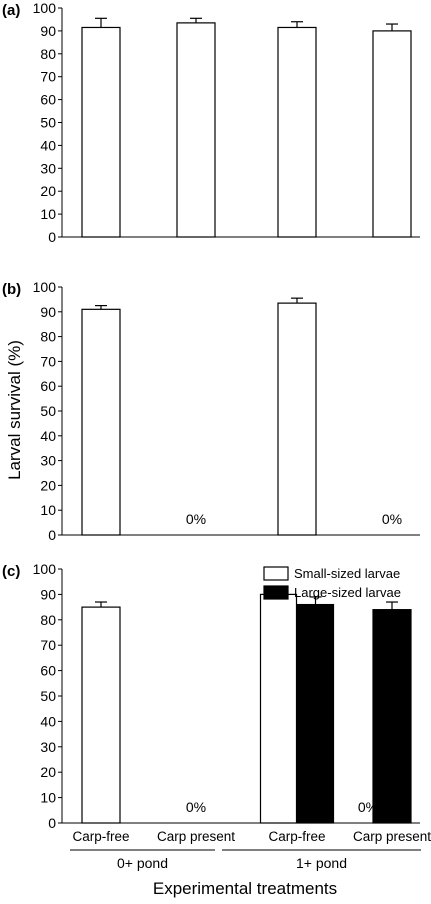 The height and width of the screenshot is (904, 431). Describe the element at coordinates (142, 863) in the screenshot. I see `group-label: 0+ pond` at that location.